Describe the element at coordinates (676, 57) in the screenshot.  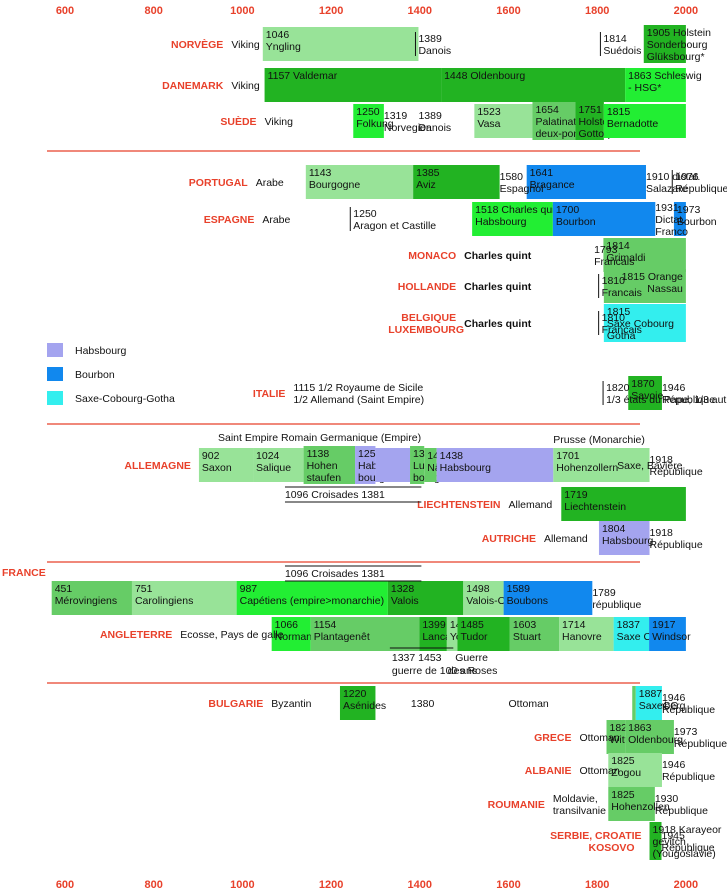
I see `dynasty-label: Glüksbourg*` at that location.